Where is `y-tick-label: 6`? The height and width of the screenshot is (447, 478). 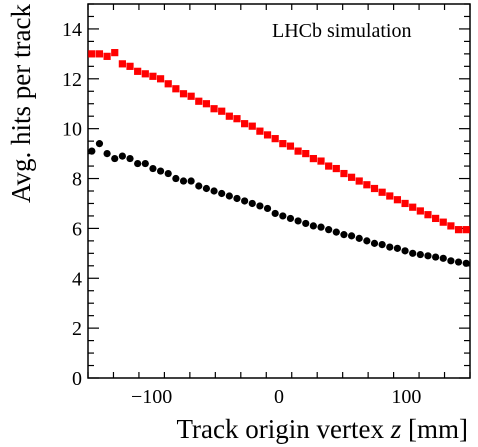 y-tick-label: 6 is located at coordinates (77, 229).